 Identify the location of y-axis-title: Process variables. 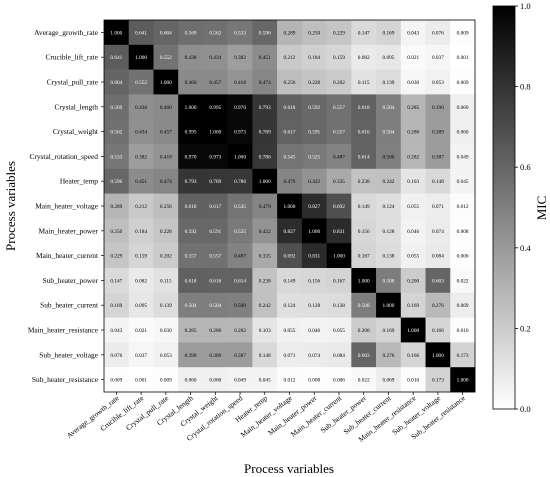
(10, 206).